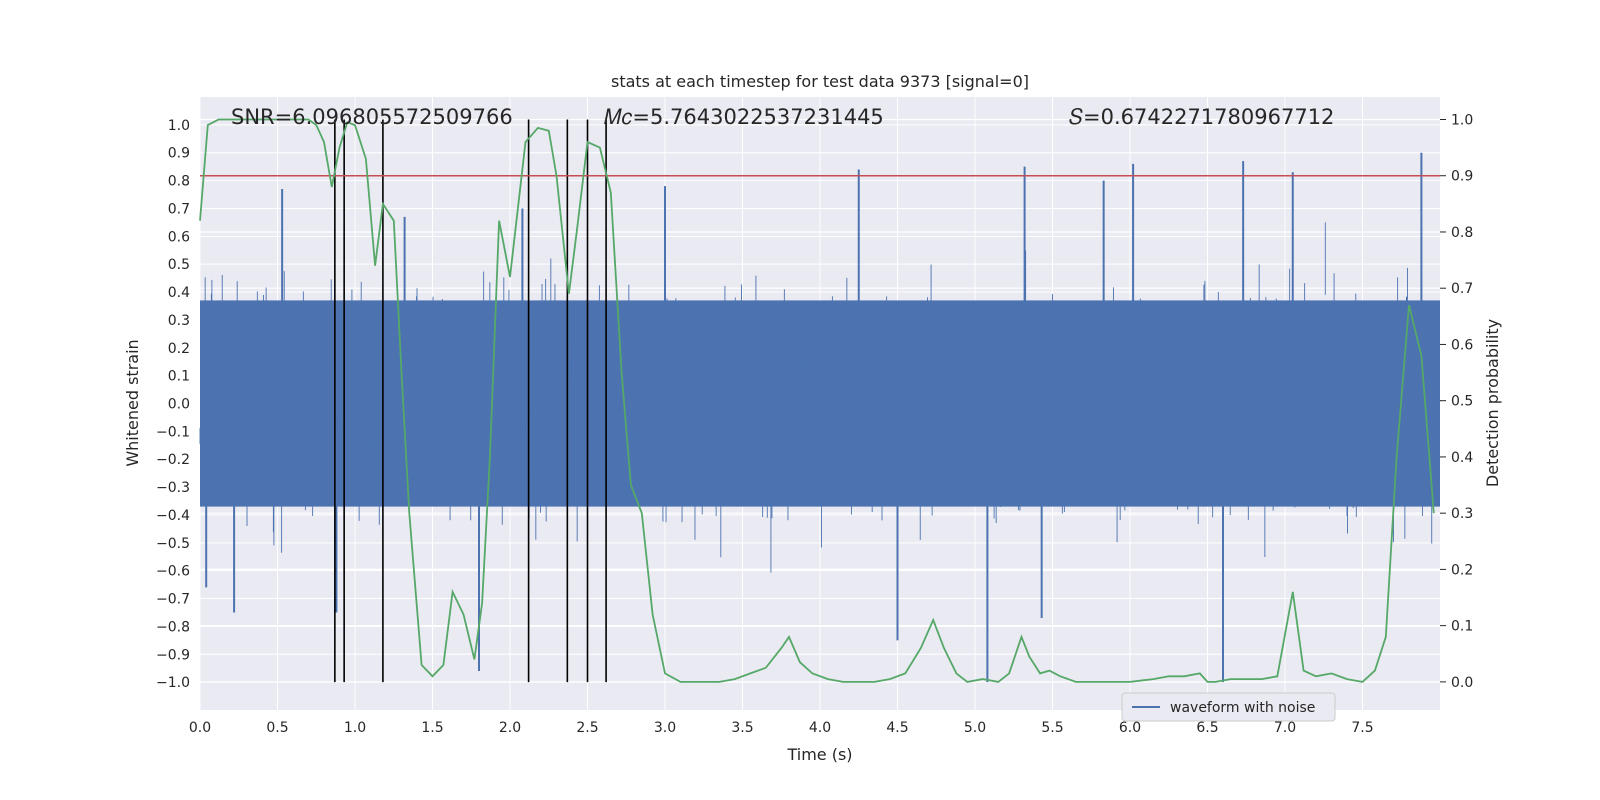  Describe the element at coordinates (1285, 728) in the screenshot. I see `x-tick-label: 7.0` at that location.